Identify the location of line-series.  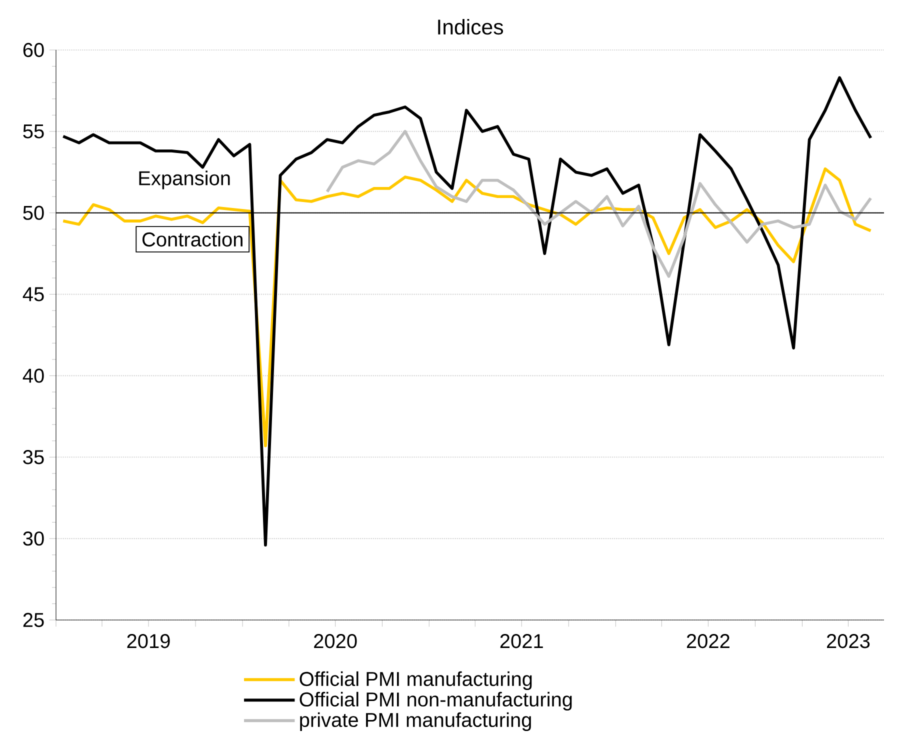
(599, 204).